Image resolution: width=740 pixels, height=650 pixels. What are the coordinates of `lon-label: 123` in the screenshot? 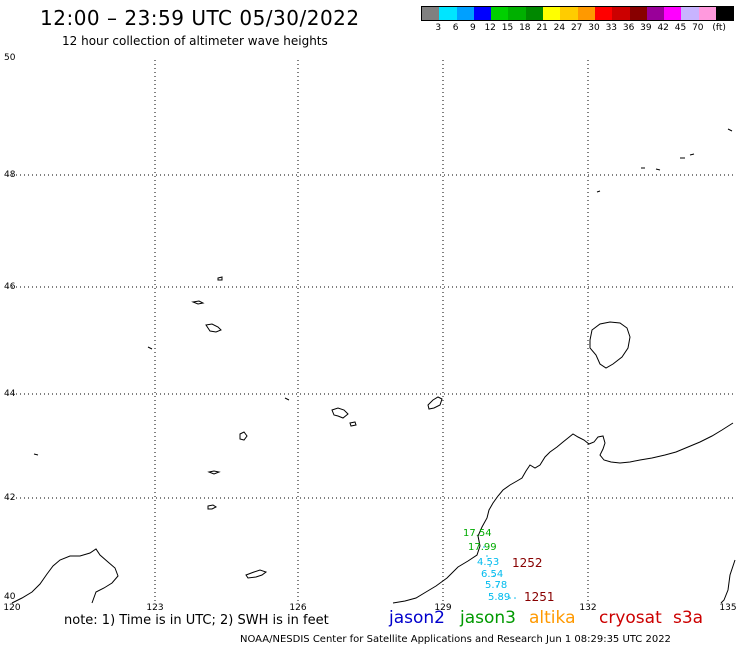 It's located at (155, 608).